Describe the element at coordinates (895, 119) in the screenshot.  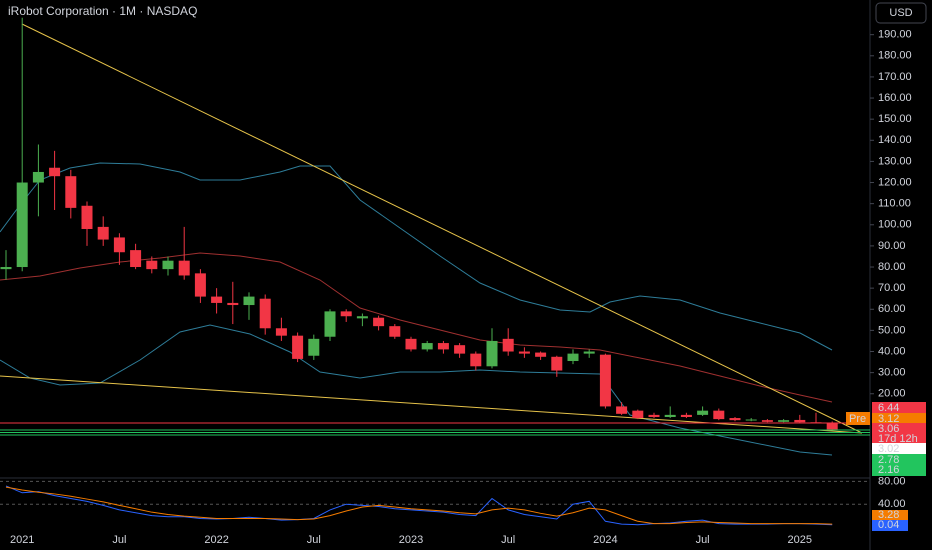
I see `y-tick-label: 150.00` at that location.